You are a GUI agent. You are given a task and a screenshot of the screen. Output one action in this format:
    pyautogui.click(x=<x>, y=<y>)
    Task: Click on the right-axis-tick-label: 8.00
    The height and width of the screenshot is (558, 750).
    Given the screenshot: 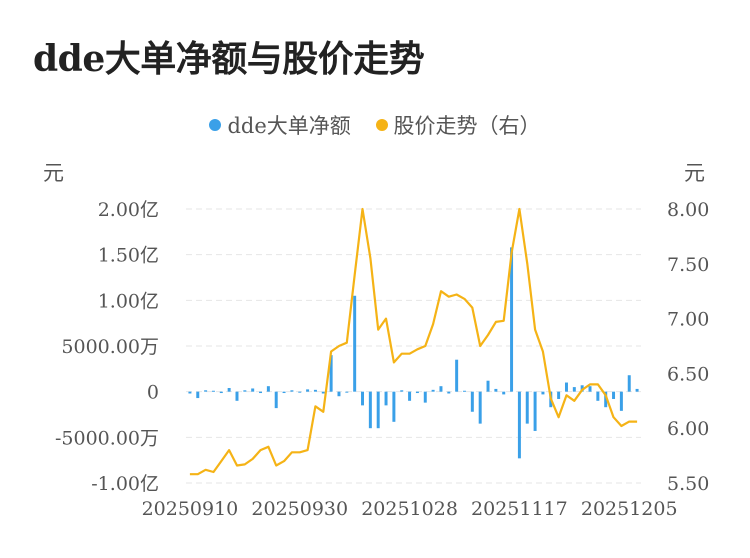 What is the action you would take?
    pyautogui.click(x=688, y=210)
    